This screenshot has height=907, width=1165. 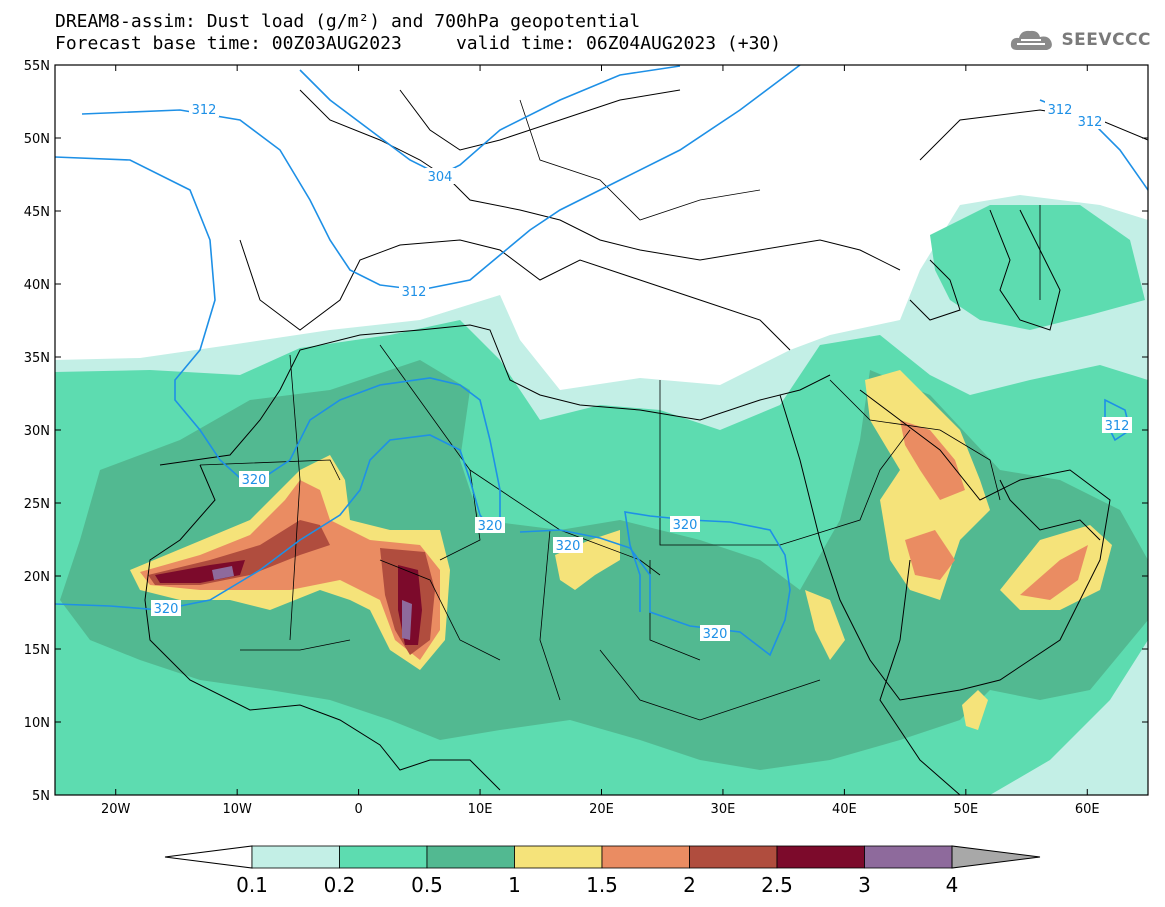 I want to click on contour-label: 304, so click(x=440, y=176).